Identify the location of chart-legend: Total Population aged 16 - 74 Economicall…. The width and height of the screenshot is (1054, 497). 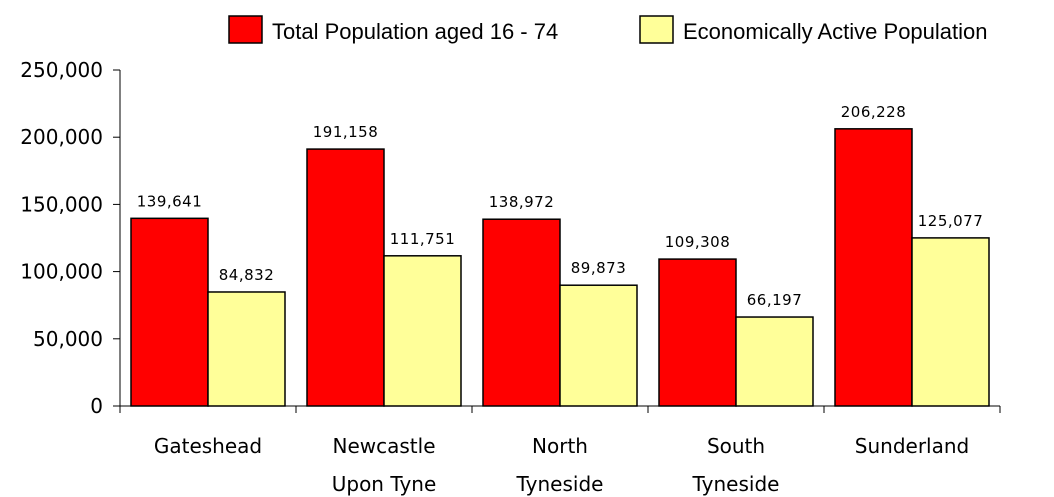
(608, 29).